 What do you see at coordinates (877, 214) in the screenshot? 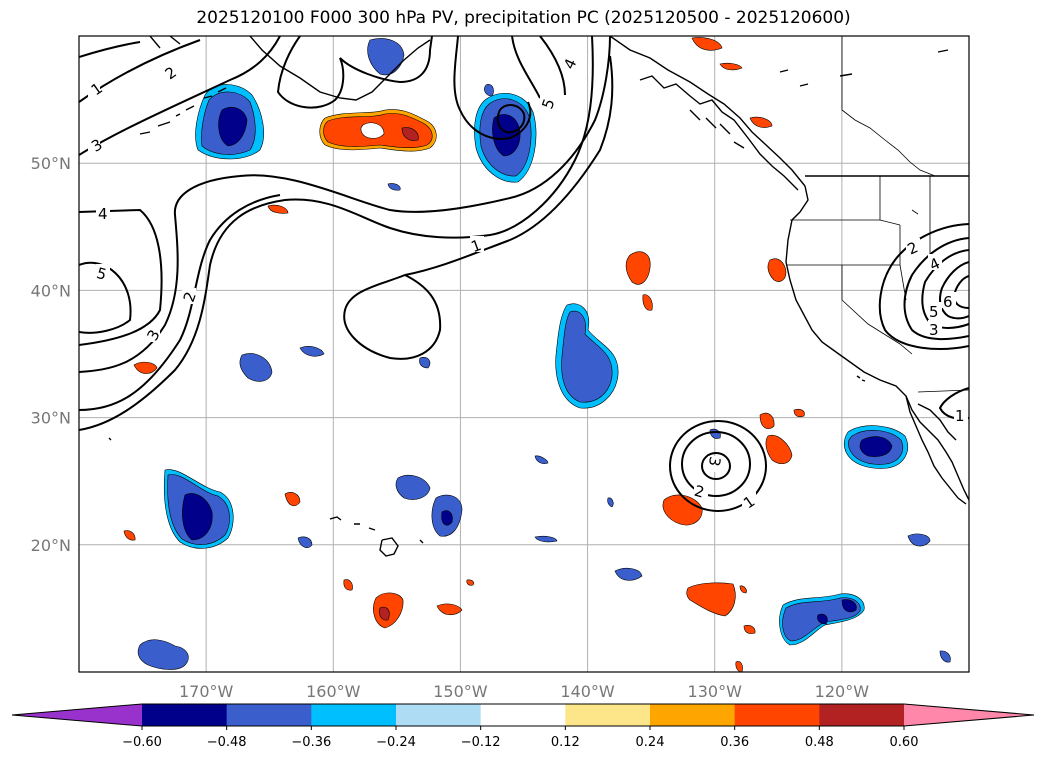
I see `political-borders` at bounding box center [877, 214].